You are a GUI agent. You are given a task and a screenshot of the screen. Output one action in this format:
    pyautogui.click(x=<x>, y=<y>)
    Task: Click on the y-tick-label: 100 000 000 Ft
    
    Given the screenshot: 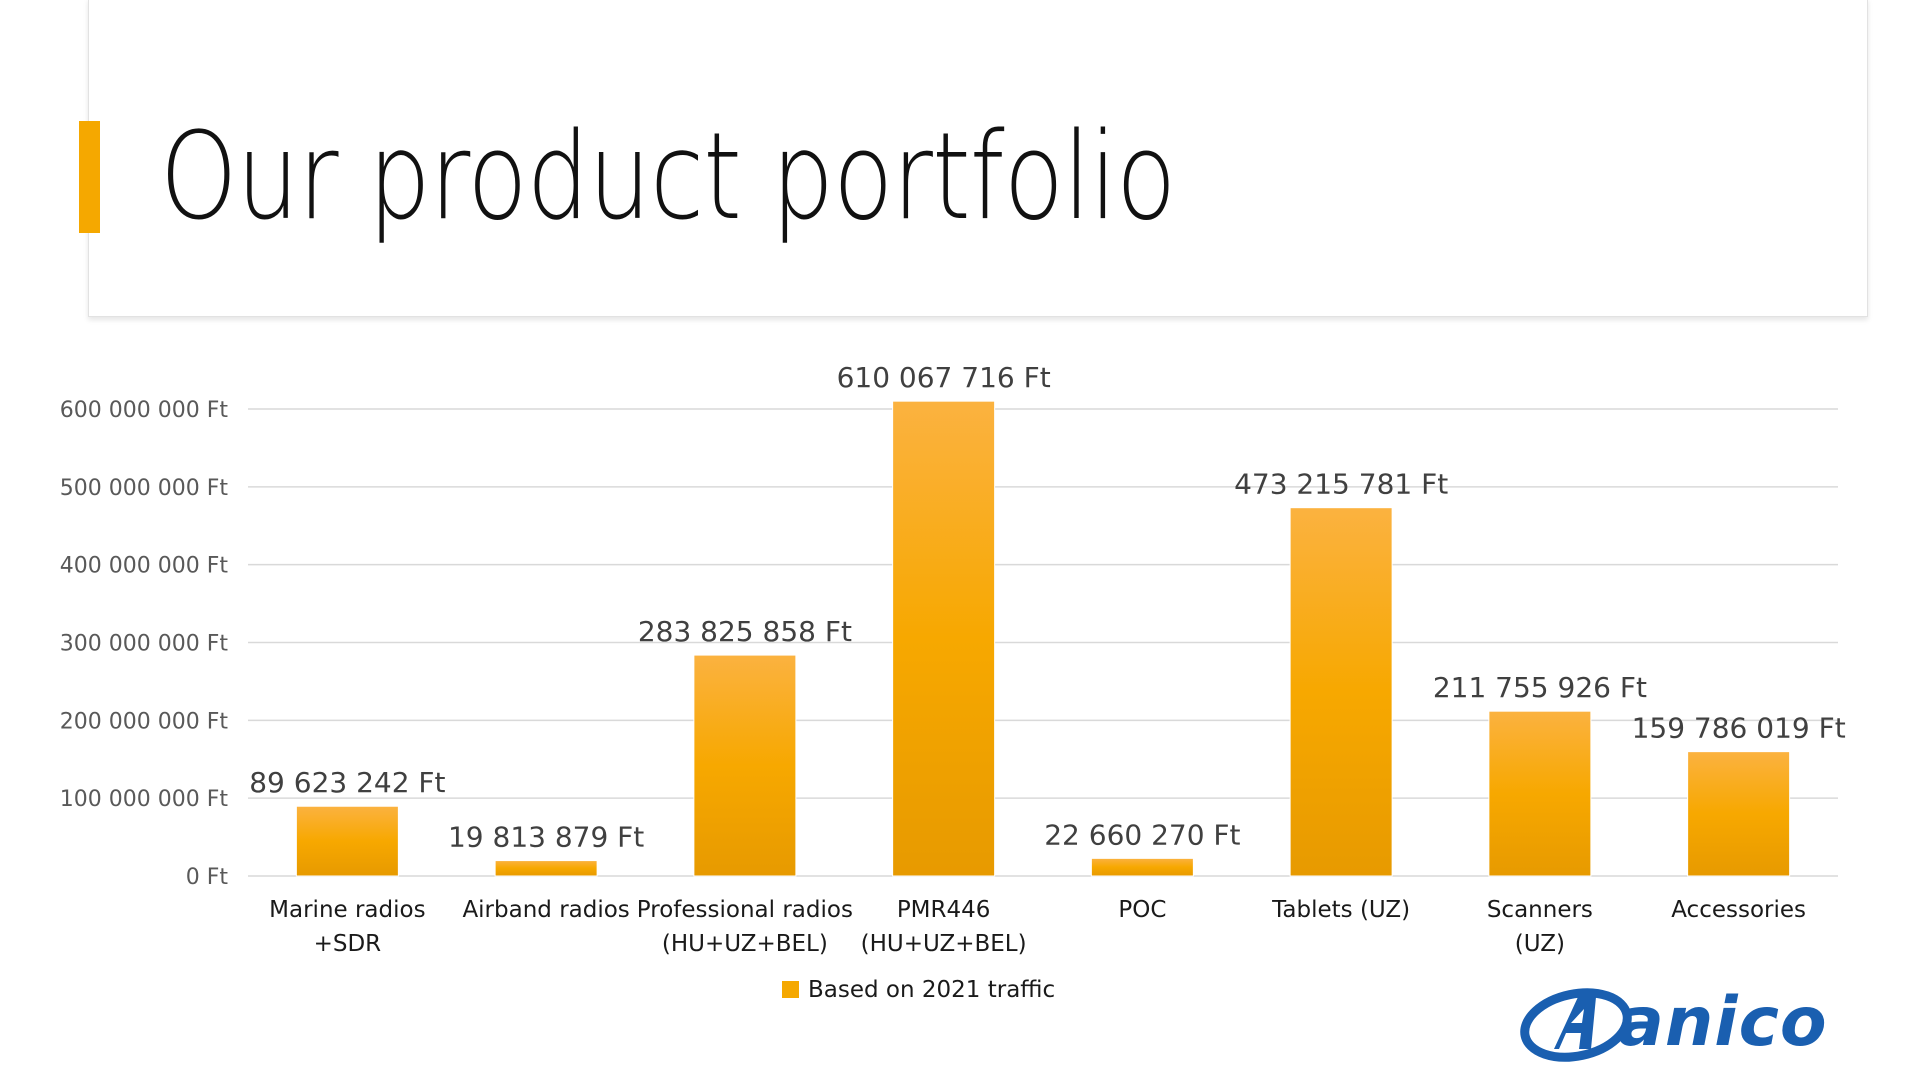 What is the action you would take?
    pyautogui.click(x=144, y=799)
    